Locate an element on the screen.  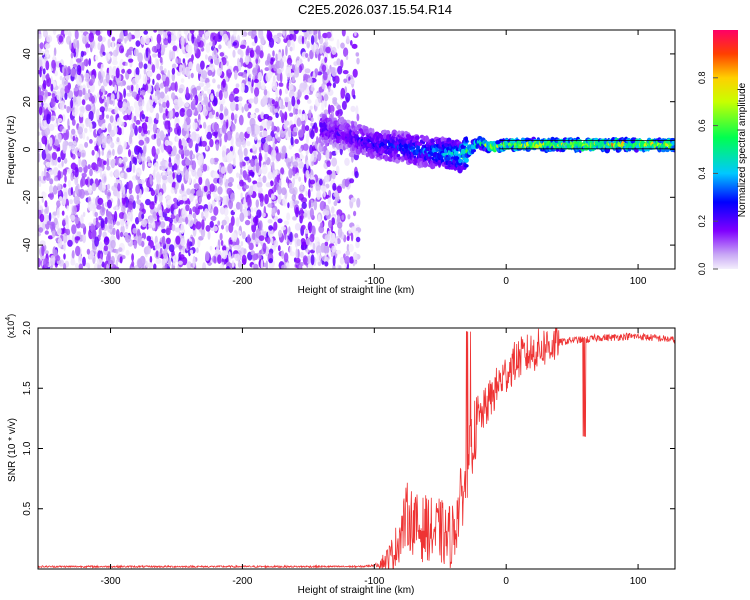
ridge-spot is located at coordinates (673, 143).